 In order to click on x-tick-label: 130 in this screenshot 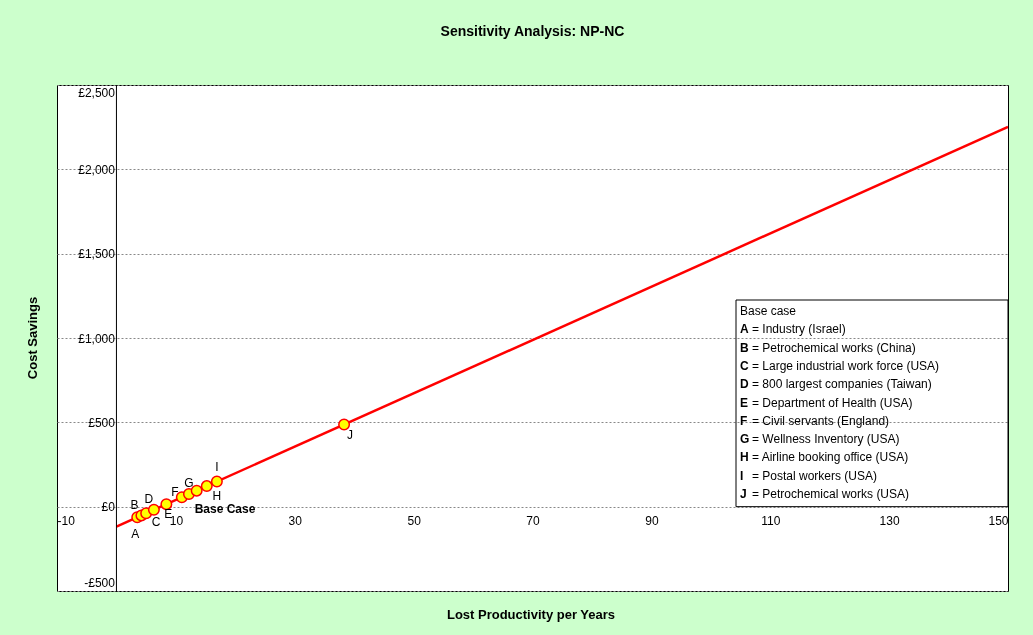, I will do `click(889, 521)`.